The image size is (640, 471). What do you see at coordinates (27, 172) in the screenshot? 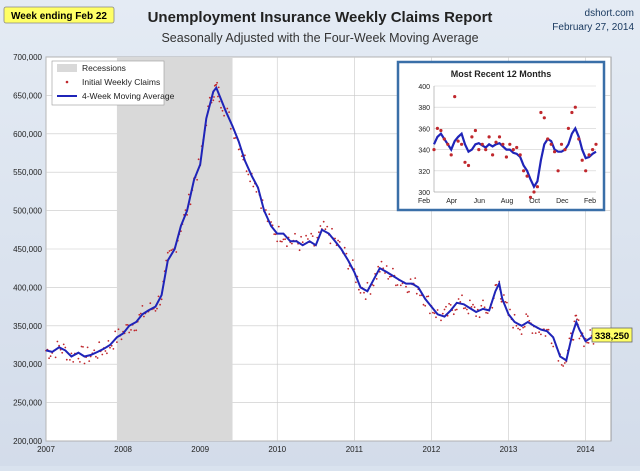
I see `y-tick-label: 550,000` at bounding box center [27, 172].